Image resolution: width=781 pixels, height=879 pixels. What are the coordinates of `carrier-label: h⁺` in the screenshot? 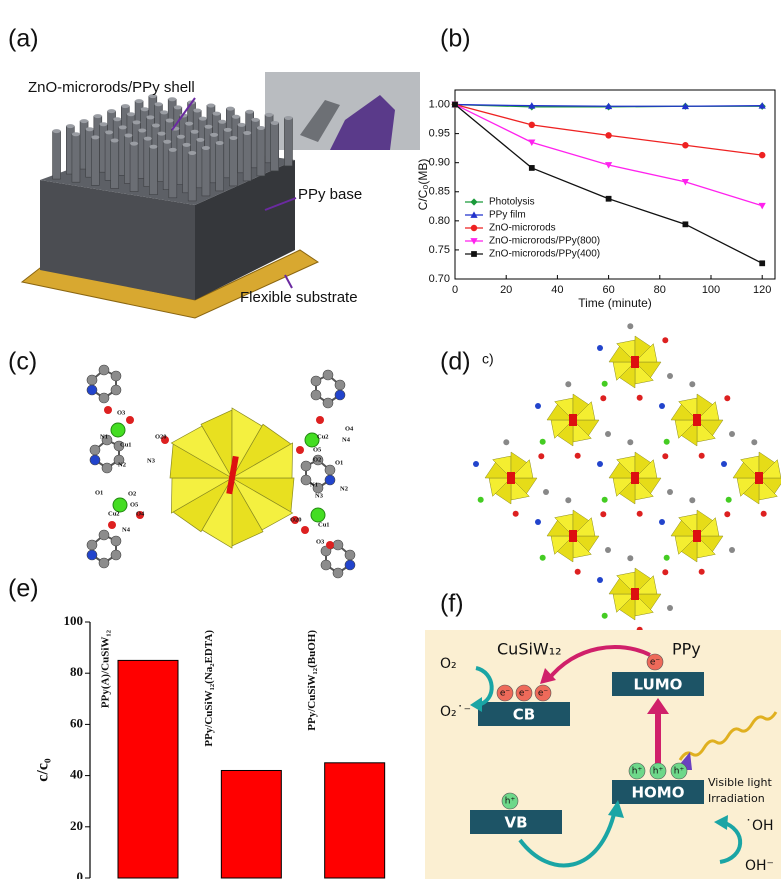 It's located at (637, 772).